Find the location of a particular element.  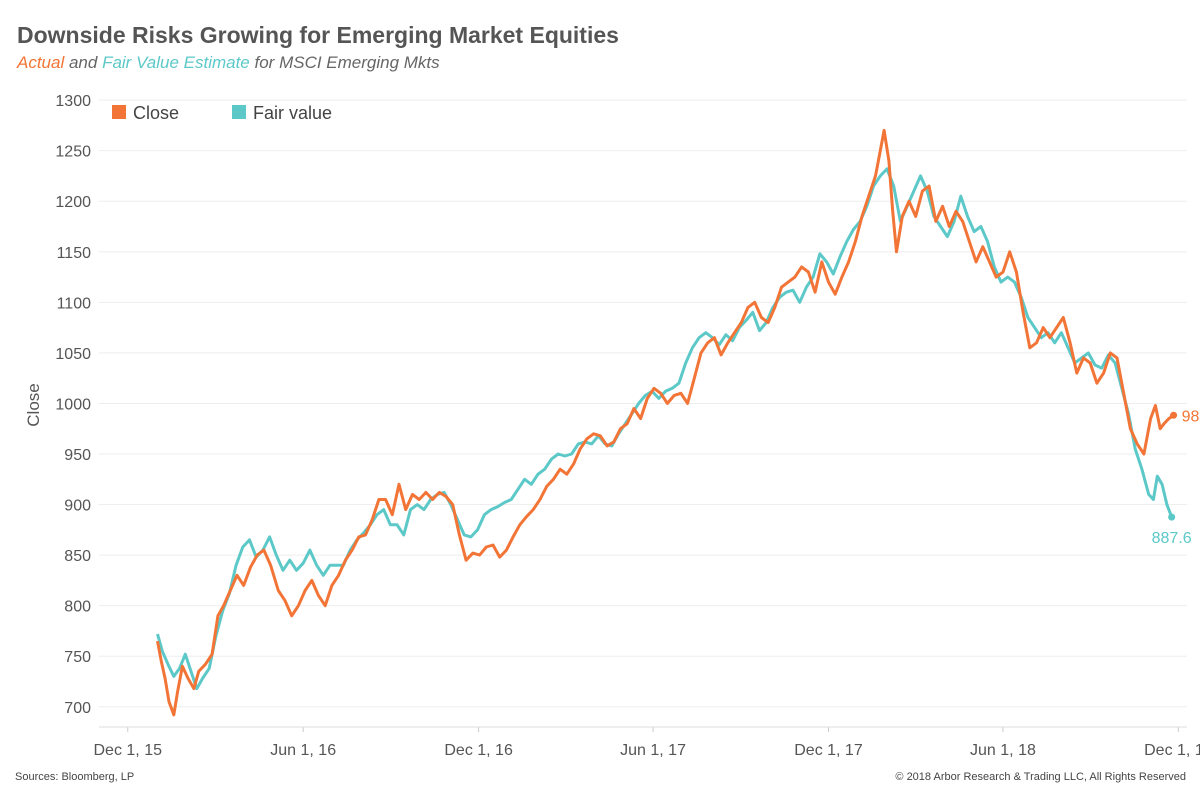

y-tick-label: 900 is located at coordinates (77, 506).